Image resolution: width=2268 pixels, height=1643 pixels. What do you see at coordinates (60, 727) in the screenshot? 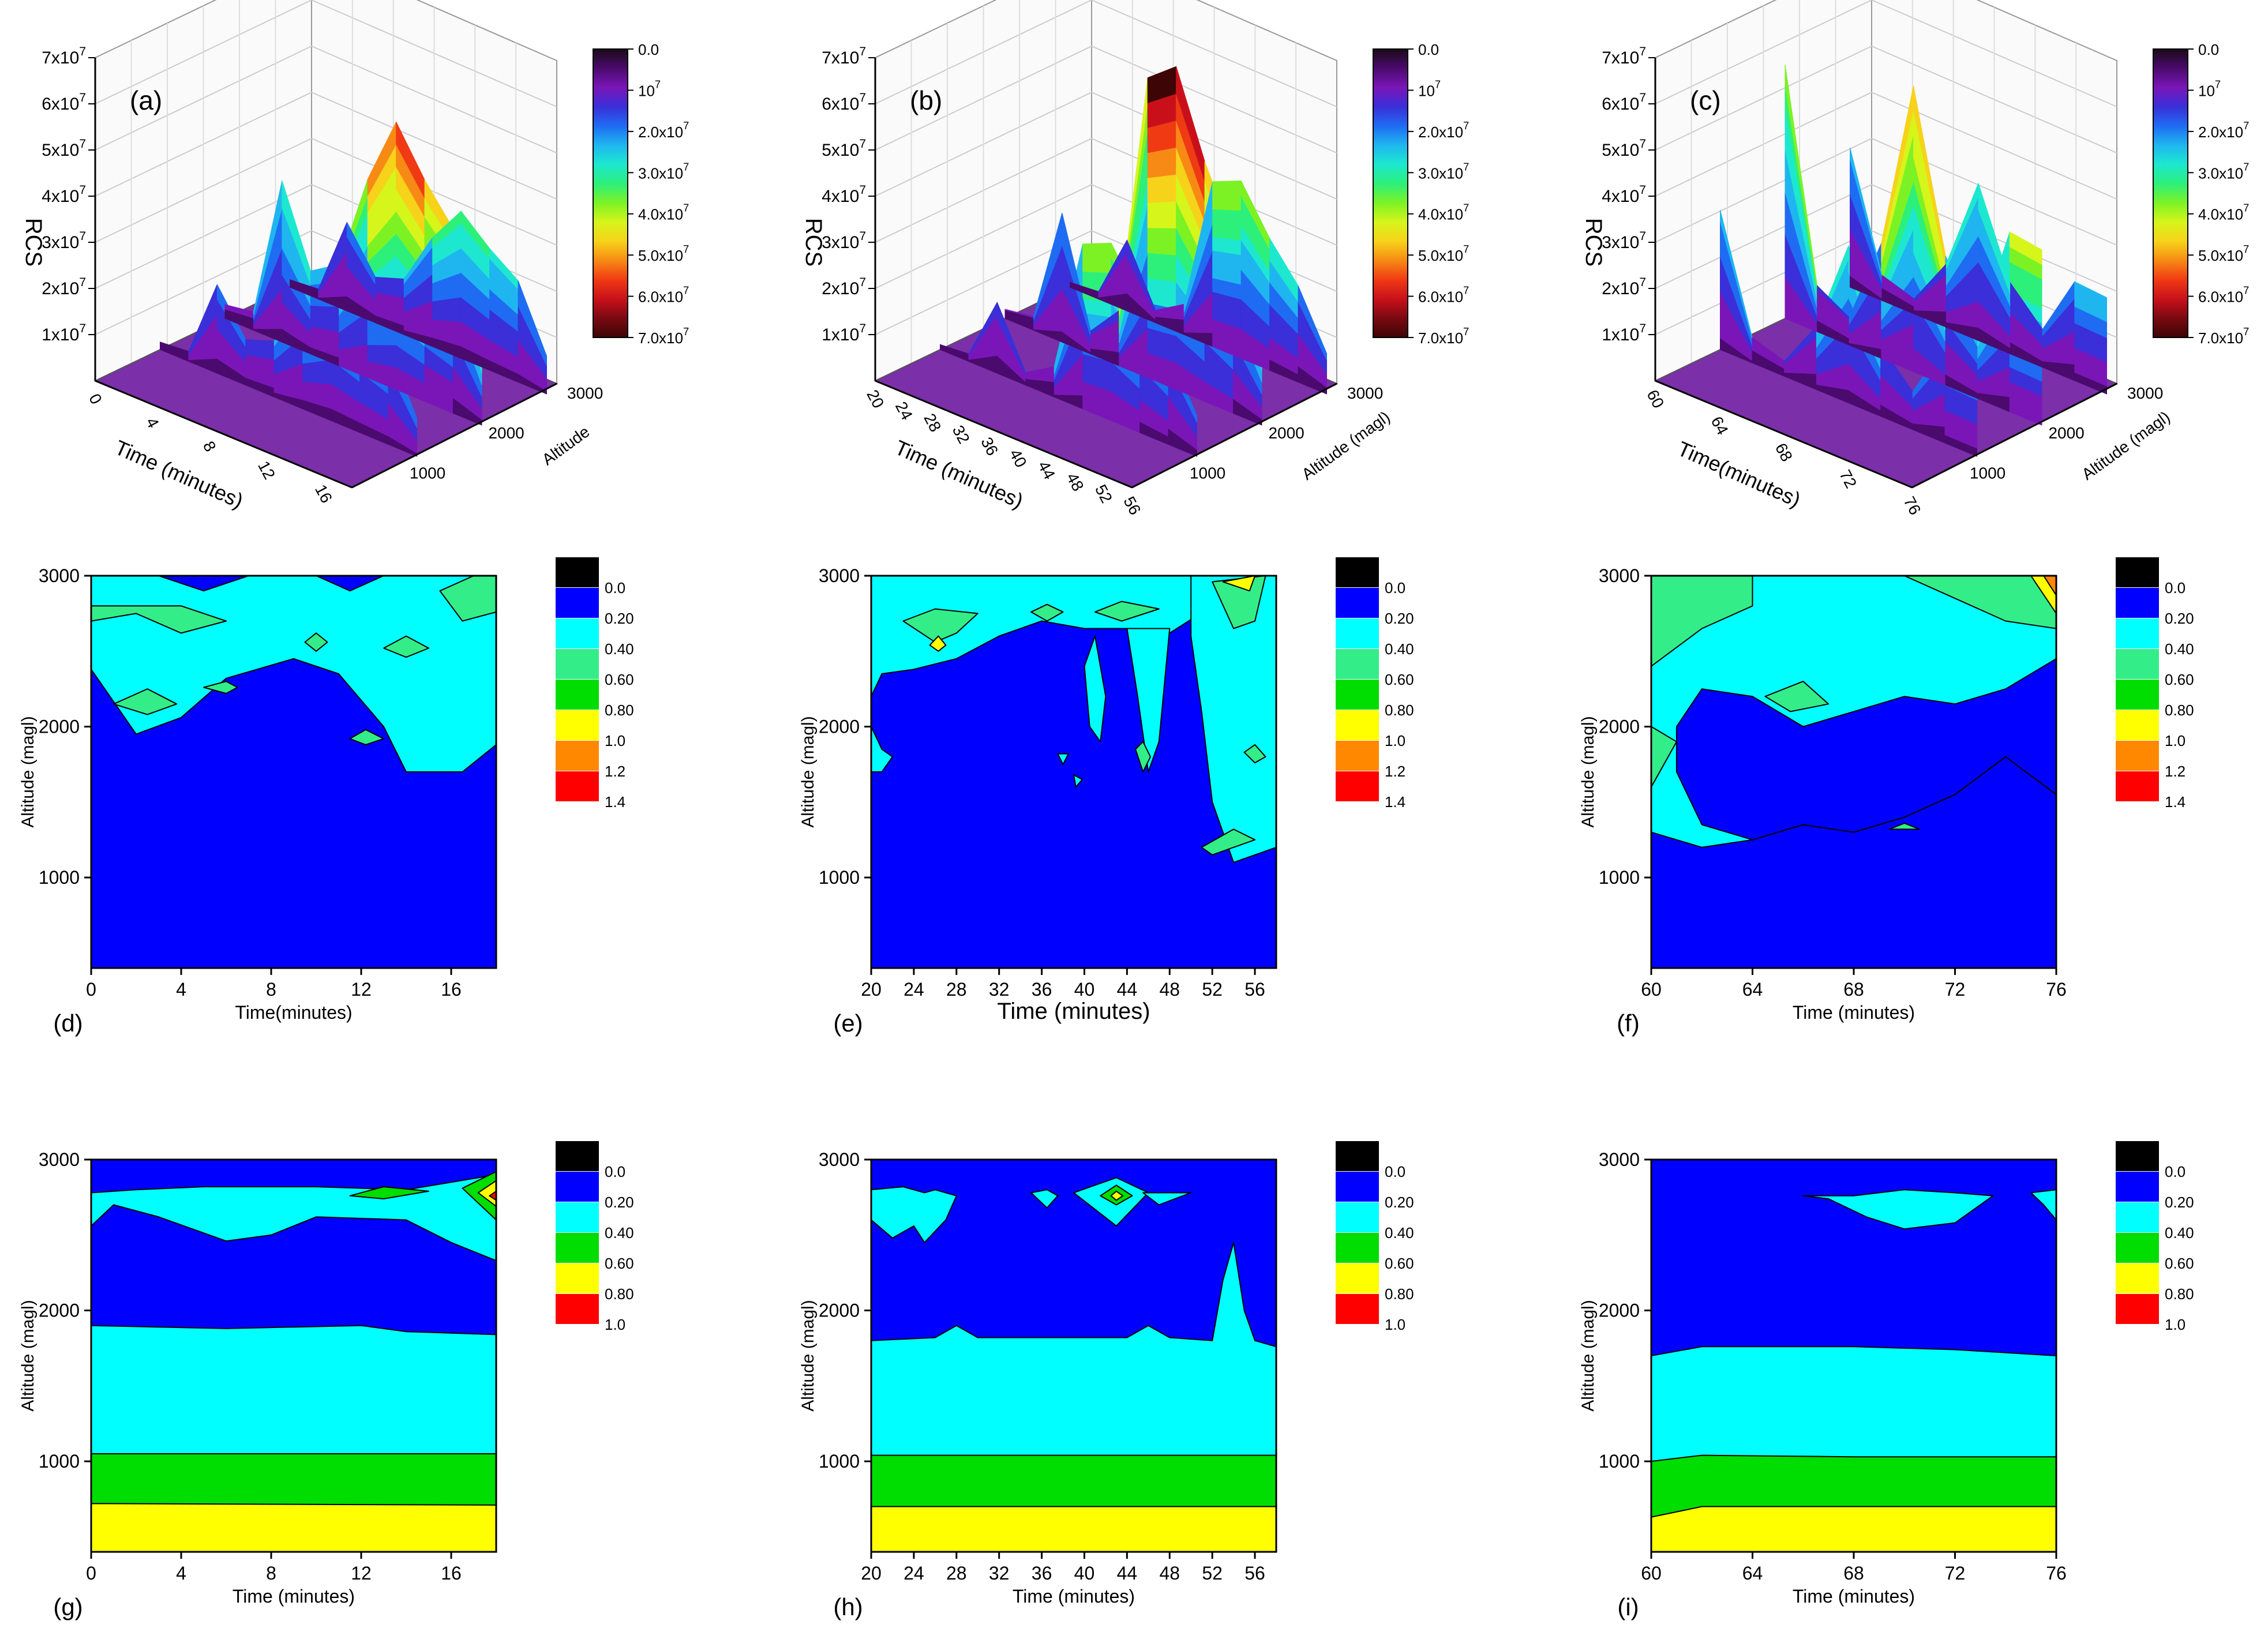
I see `y-tick-label: 2000` at bounding box center [60, 727].